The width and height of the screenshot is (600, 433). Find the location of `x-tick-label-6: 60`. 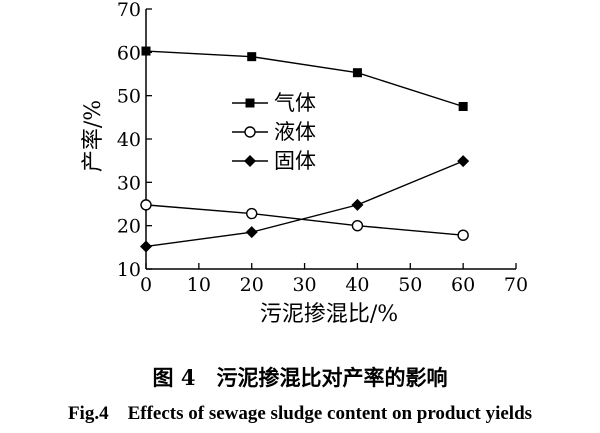

x-tick-label-6: 60 is located at coordinates (463, 285).